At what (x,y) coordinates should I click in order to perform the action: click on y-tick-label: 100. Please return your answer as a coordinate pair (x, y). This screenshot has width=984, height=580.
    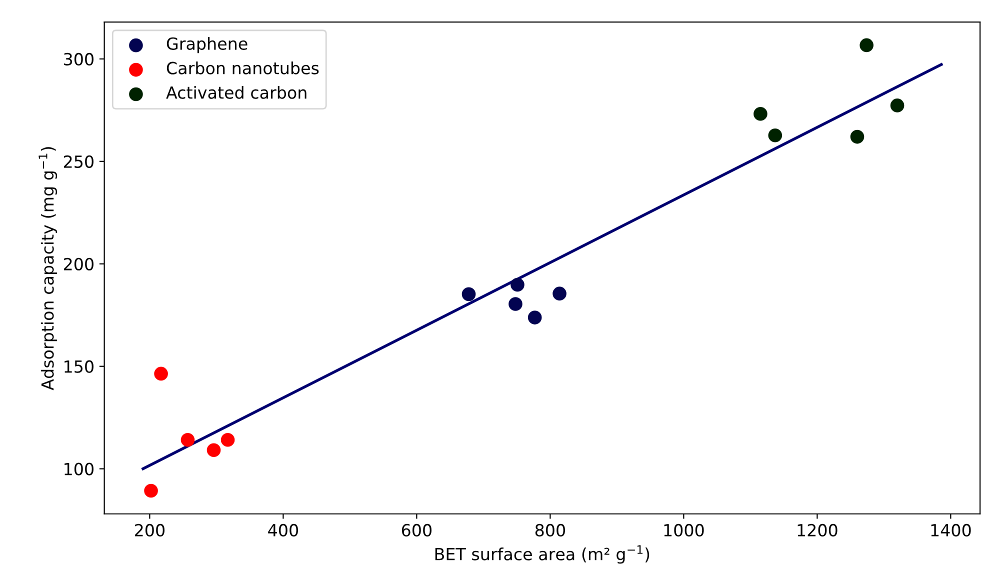
    Looking at the image, I should click on (79, 469).